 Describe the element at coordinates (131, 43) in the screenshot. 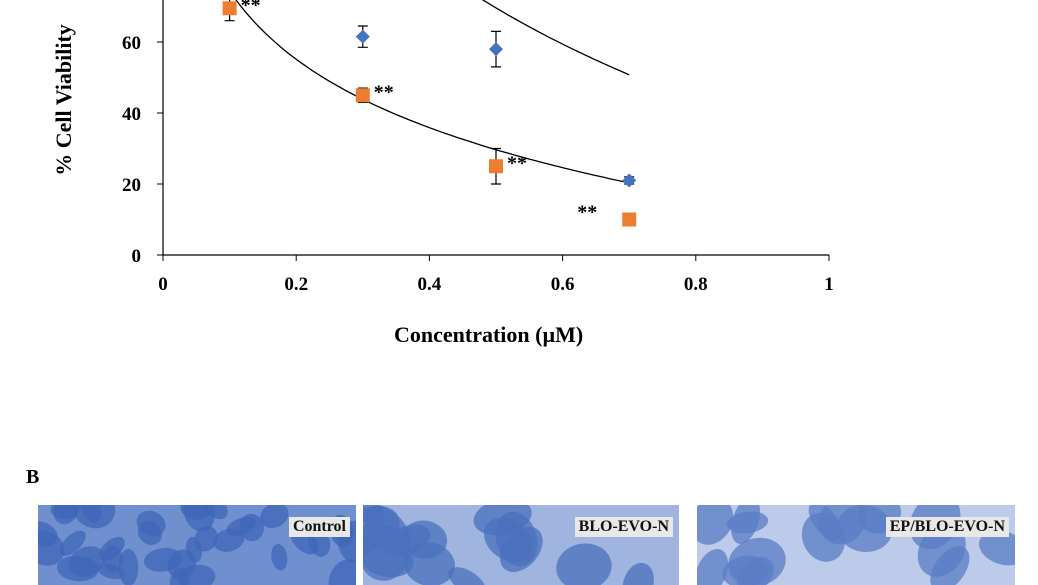

I see `y-tick-label: 60` at that location.